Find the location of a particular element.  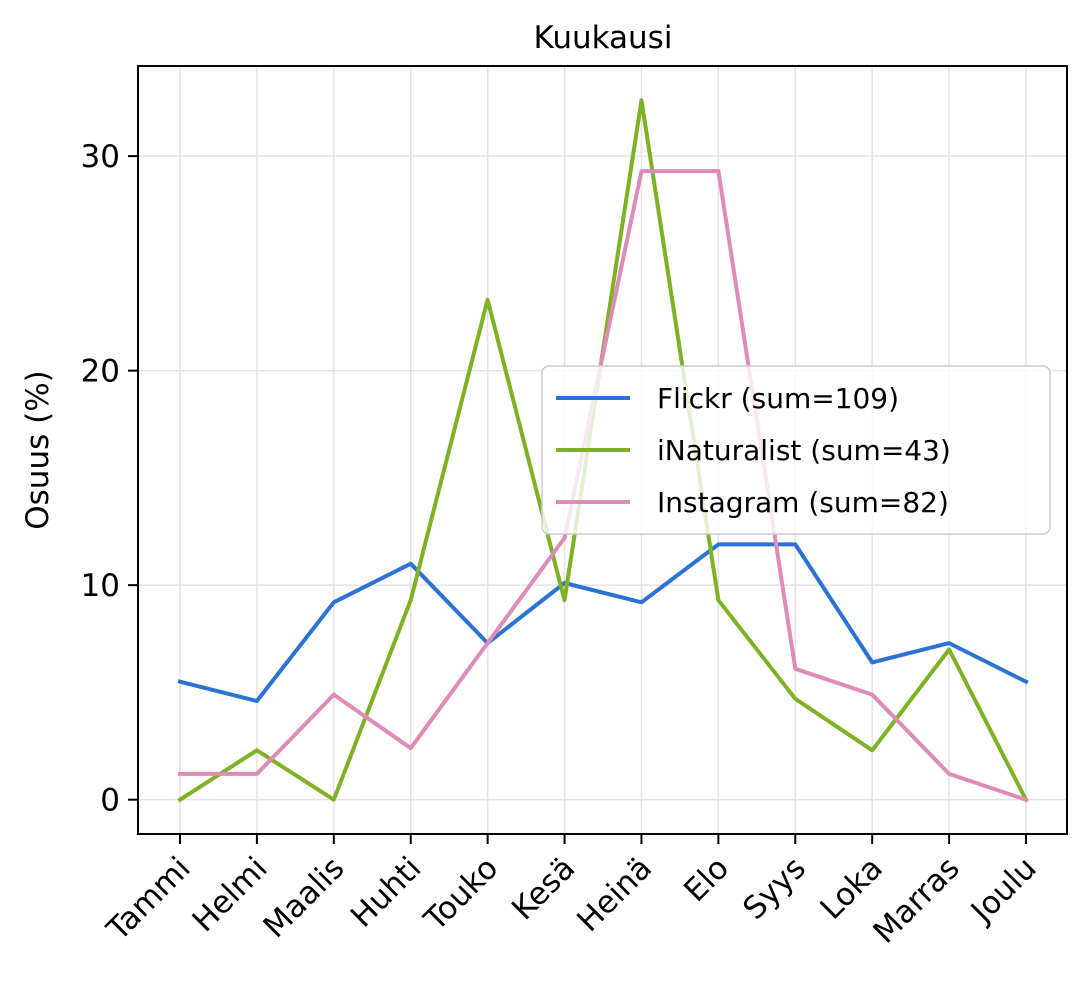

y-tick-label: 0 is located at coordinates (110, 801).